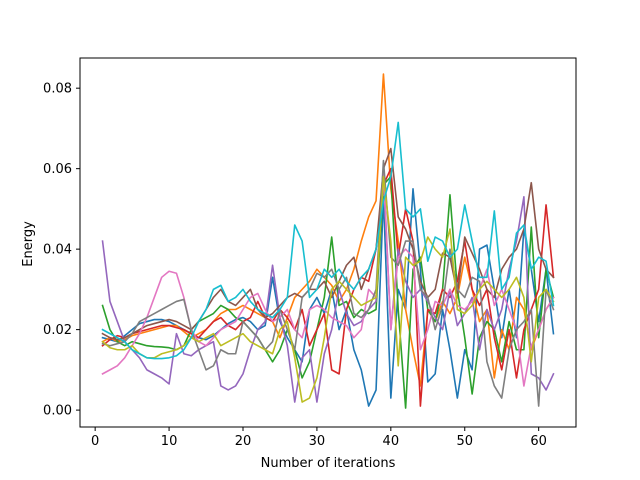 This screenshot has height=480, width=640. What do you see at coordinates (464, 441) in the screenshot?
I see `x-tick-label: 50` at bounding box center [464, 441].